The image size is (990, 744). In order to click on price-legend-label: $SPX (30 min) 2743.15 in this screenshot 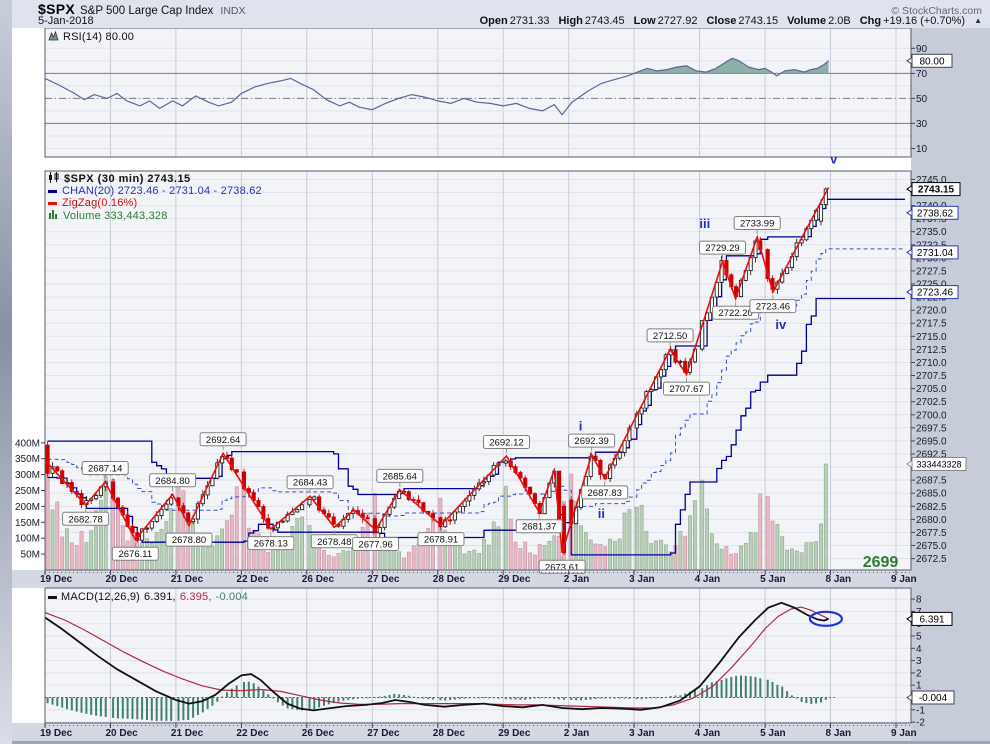, I will do `click(127, 179)`.